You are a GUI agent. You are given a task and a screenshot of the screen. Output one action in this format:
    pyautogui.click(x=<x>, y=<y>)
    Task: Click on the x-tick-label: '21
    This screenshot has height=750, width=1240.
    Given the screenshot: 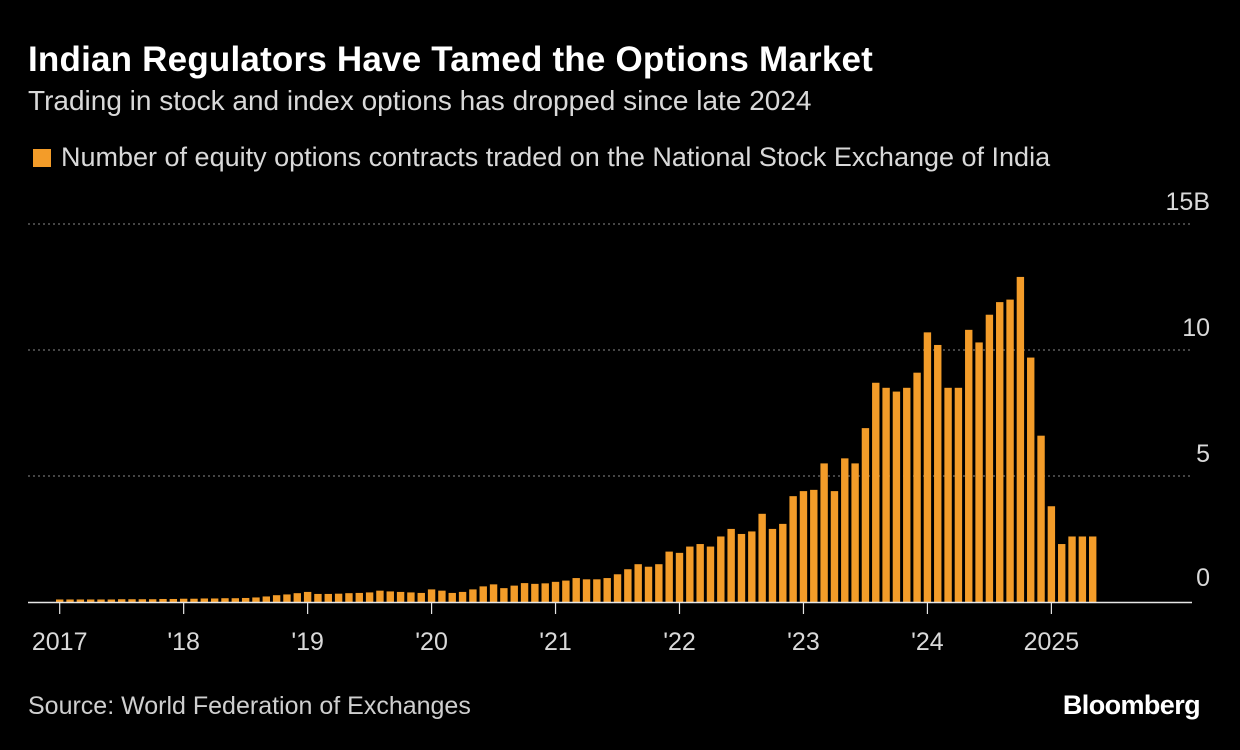 What is the action you would take?
    pyautogui.click(x=555, y=642)
    